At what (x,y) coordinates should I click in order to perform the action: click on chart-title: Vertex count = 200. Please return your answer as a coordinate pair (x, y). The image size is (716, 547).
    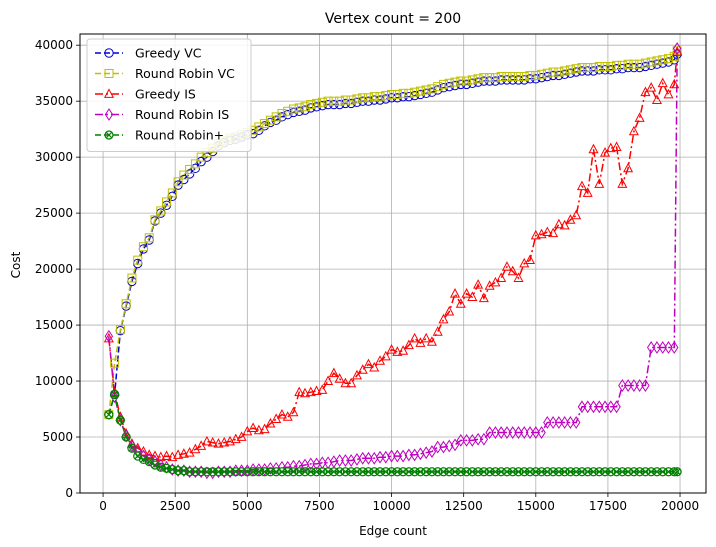
    Looking at the image, I should click on (393, 19).